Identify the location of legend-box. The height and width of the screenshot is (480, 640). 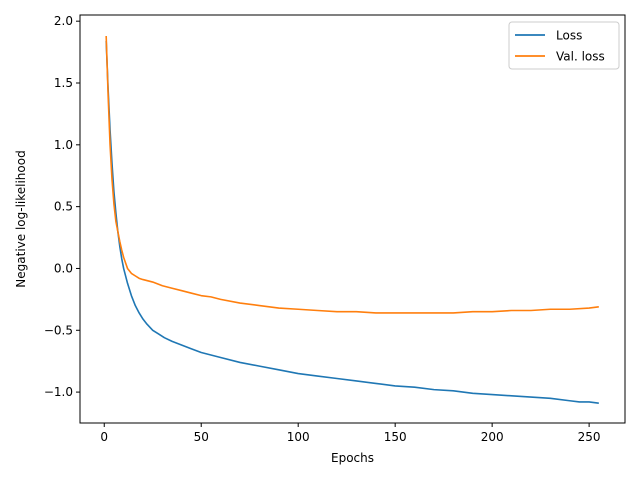
(564, 45).